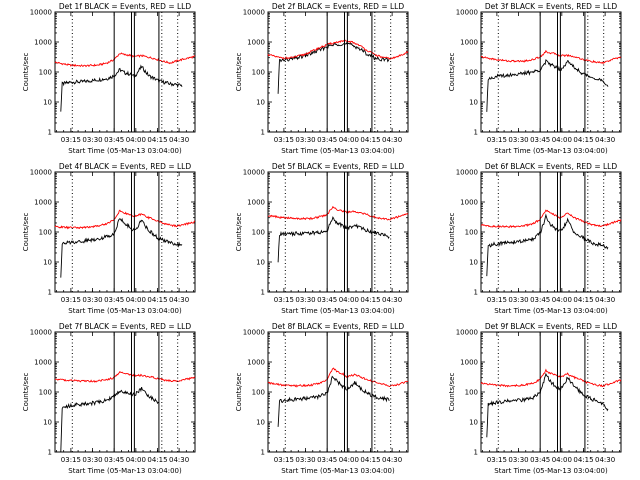 This screenshot has height=480, width=640. What do you see at coordinates (551, 166) in the screenshot?
I see `chart-title: Det 6f BLACK = Events, RED = LLD` at bounding box center [551, 166].